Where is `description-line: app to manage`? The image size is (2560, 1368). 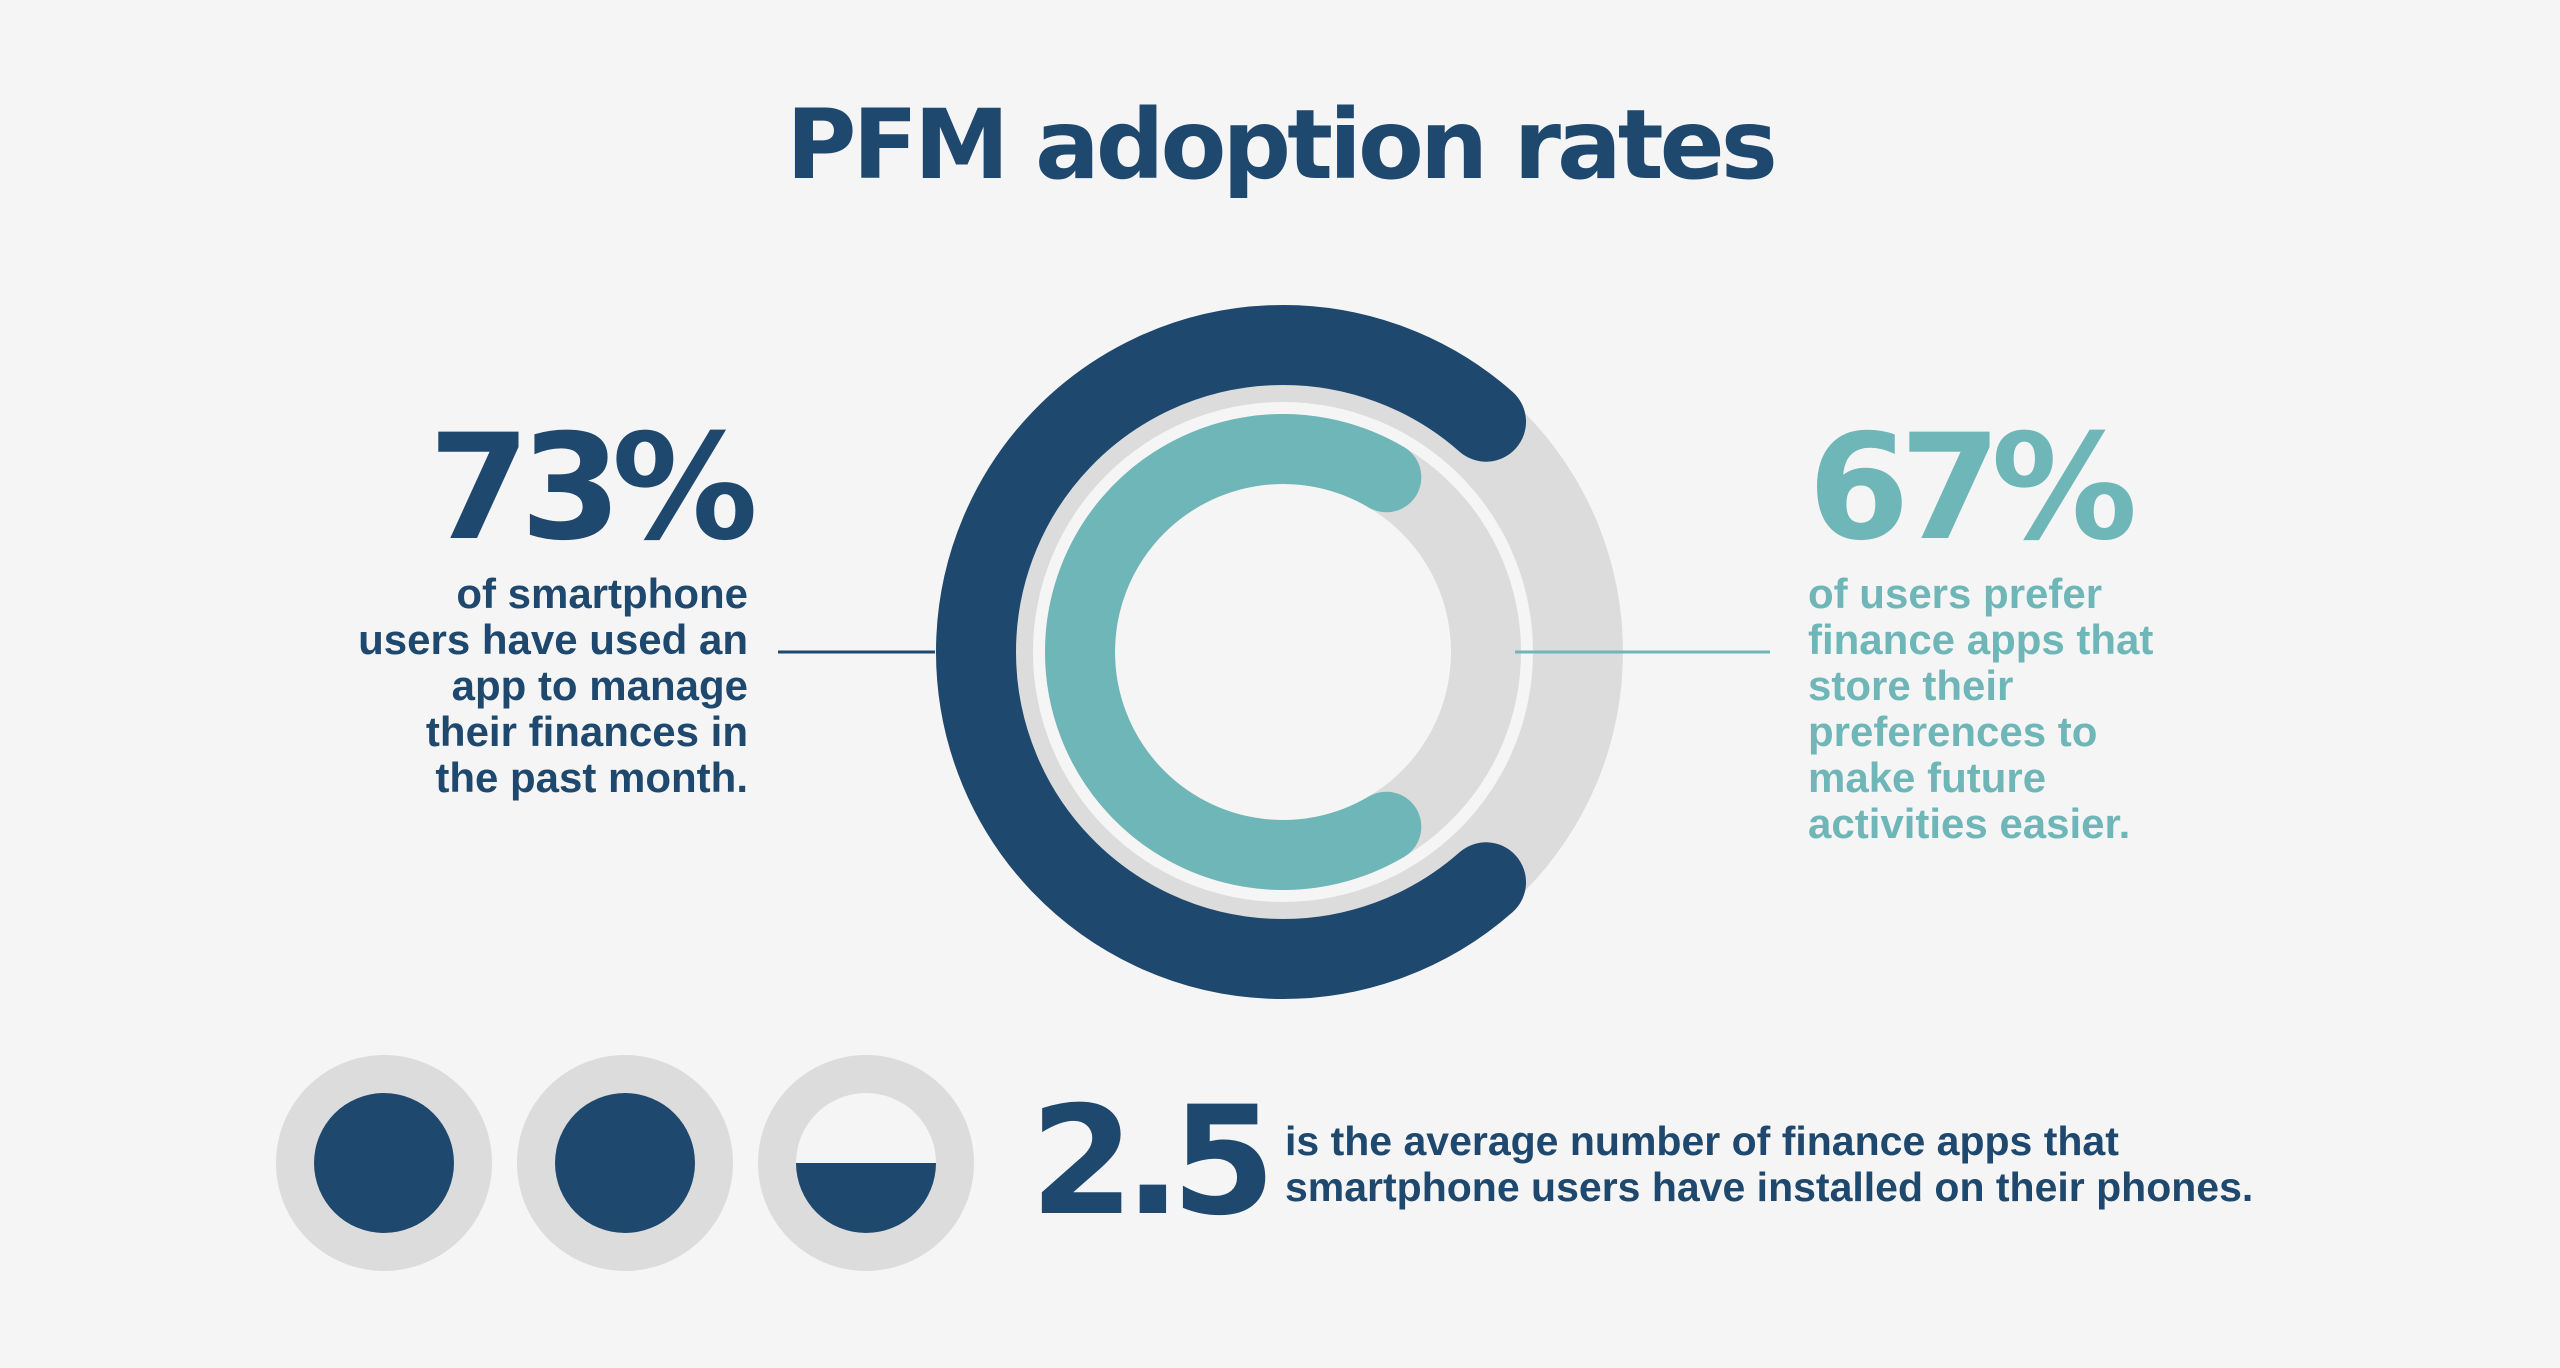
description-line: app to manage is located at coordinates (600, 685).